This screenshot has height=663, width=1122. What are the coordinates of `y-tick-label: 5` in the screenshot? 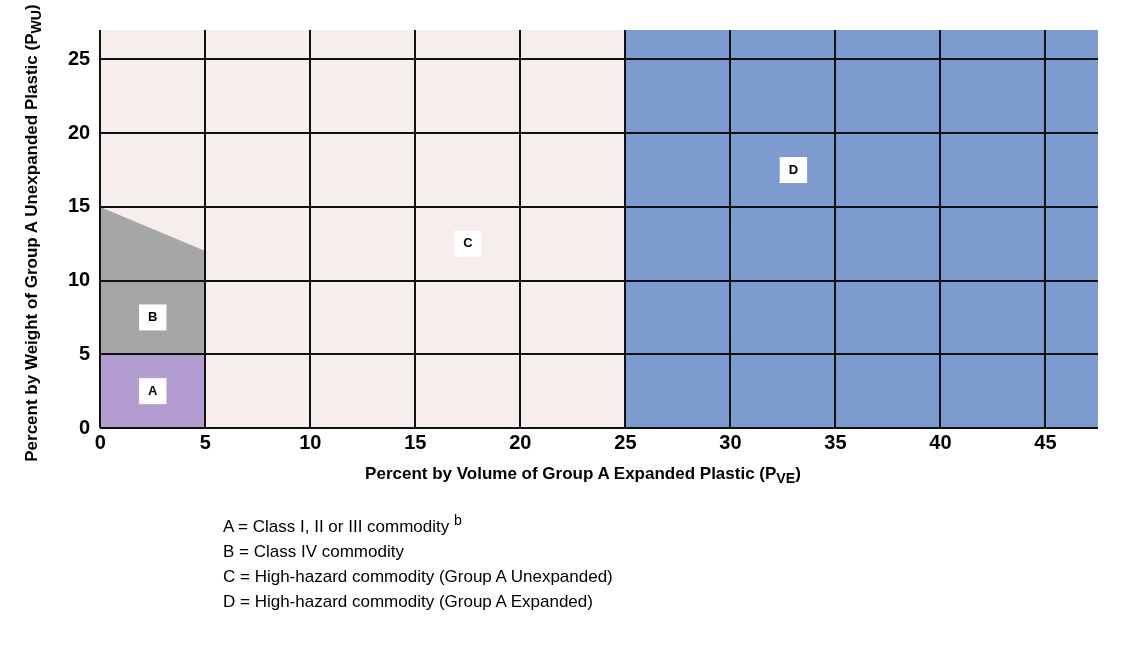 It's located at (85, 352).